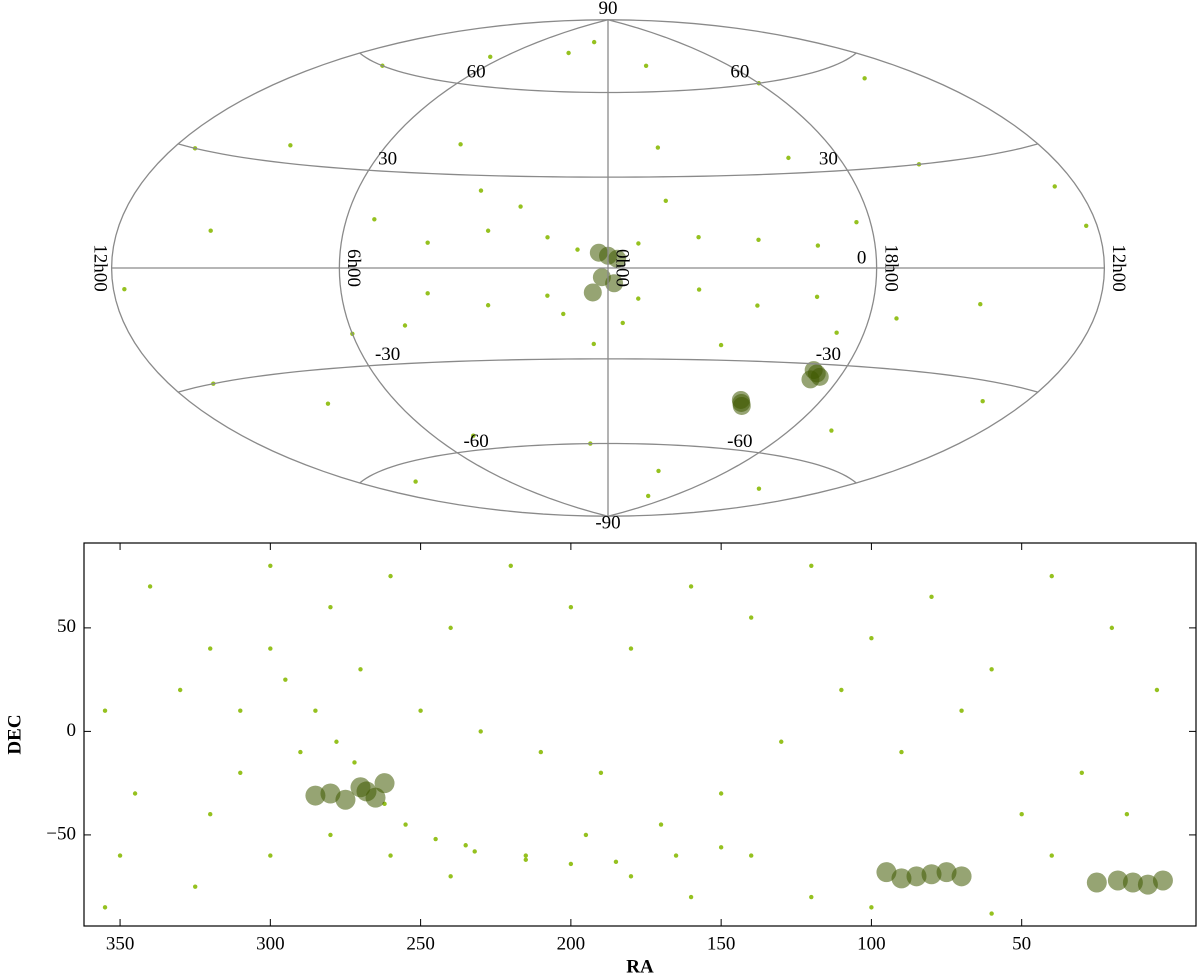  Describe the element at coordinates (862, 257) in the screenshot. I see `lat-tick-label: 0` at that location.